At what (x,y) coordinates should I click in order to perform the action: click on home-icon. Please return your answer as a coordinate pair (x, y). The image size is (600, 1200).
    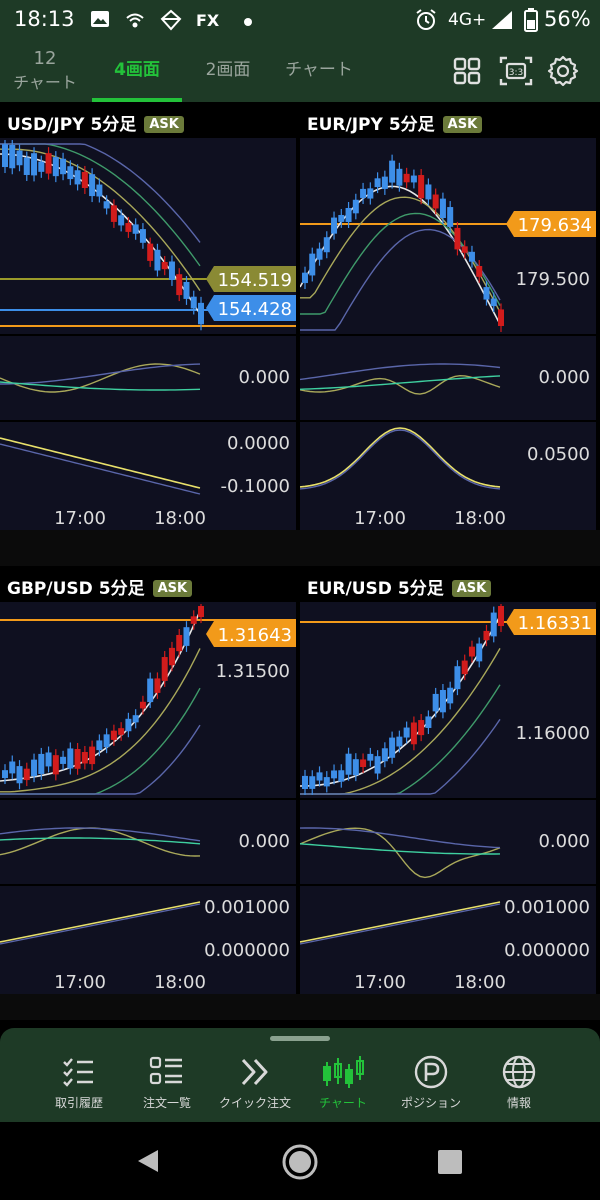
    Looking at the image, I should click on (300, 1162).